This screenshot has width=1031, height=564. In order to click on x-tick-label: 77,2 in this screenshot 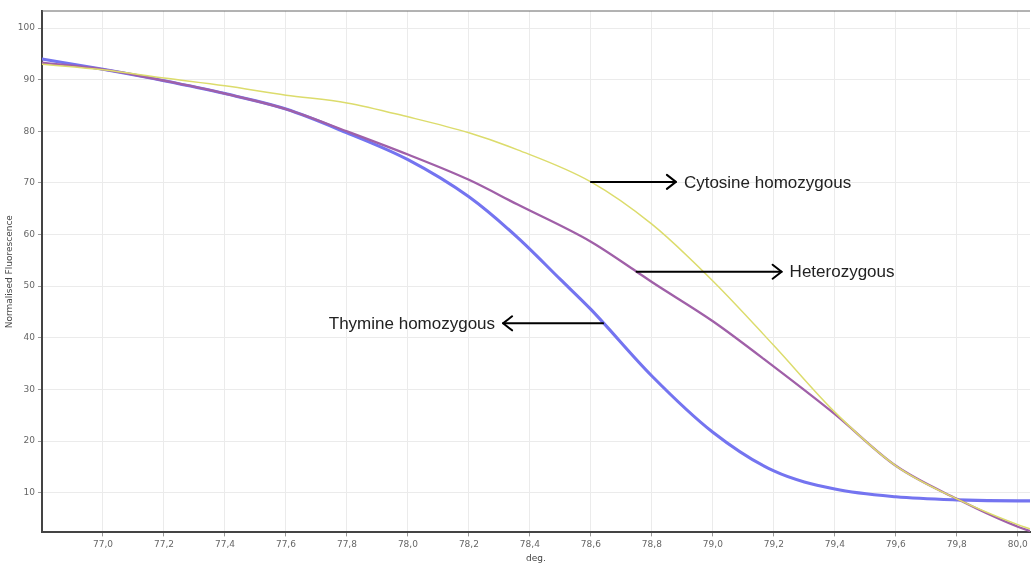, I will do `click(163, 544)`.